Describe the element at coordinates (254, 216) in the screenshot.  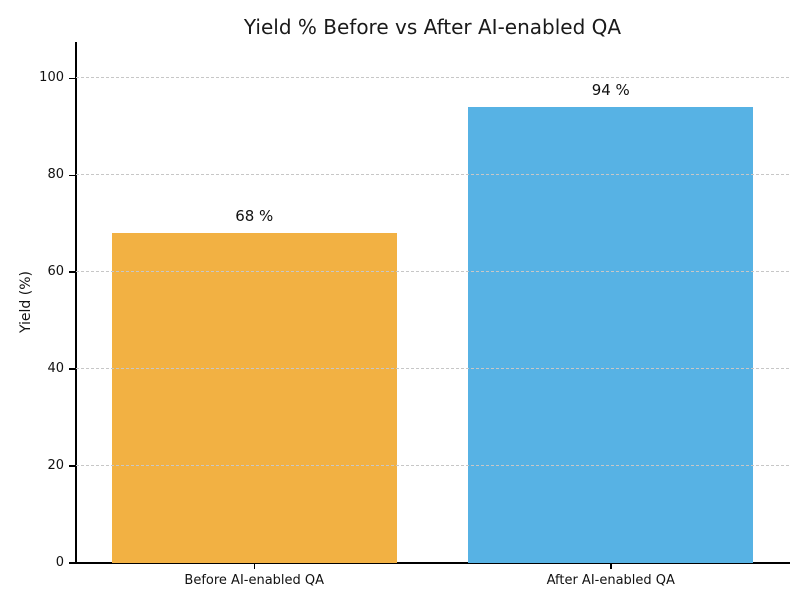
I see `bar-value-label: 68 %` at that location.